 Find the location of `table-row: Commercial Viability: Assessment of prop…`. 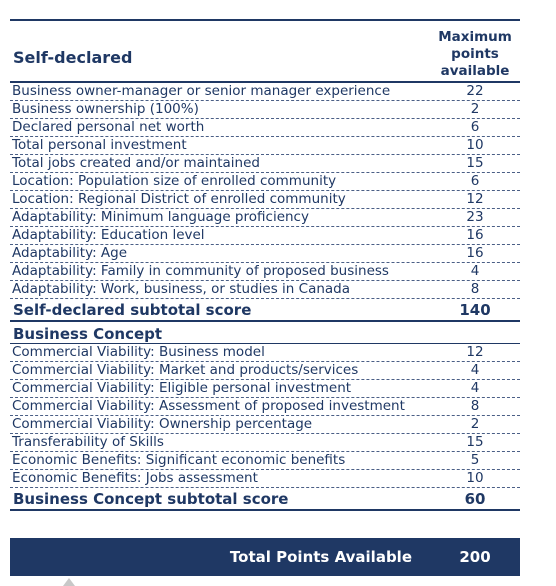

table-row: Commercial Viability: Assessment of prop… is located at coordinates (265, 407).